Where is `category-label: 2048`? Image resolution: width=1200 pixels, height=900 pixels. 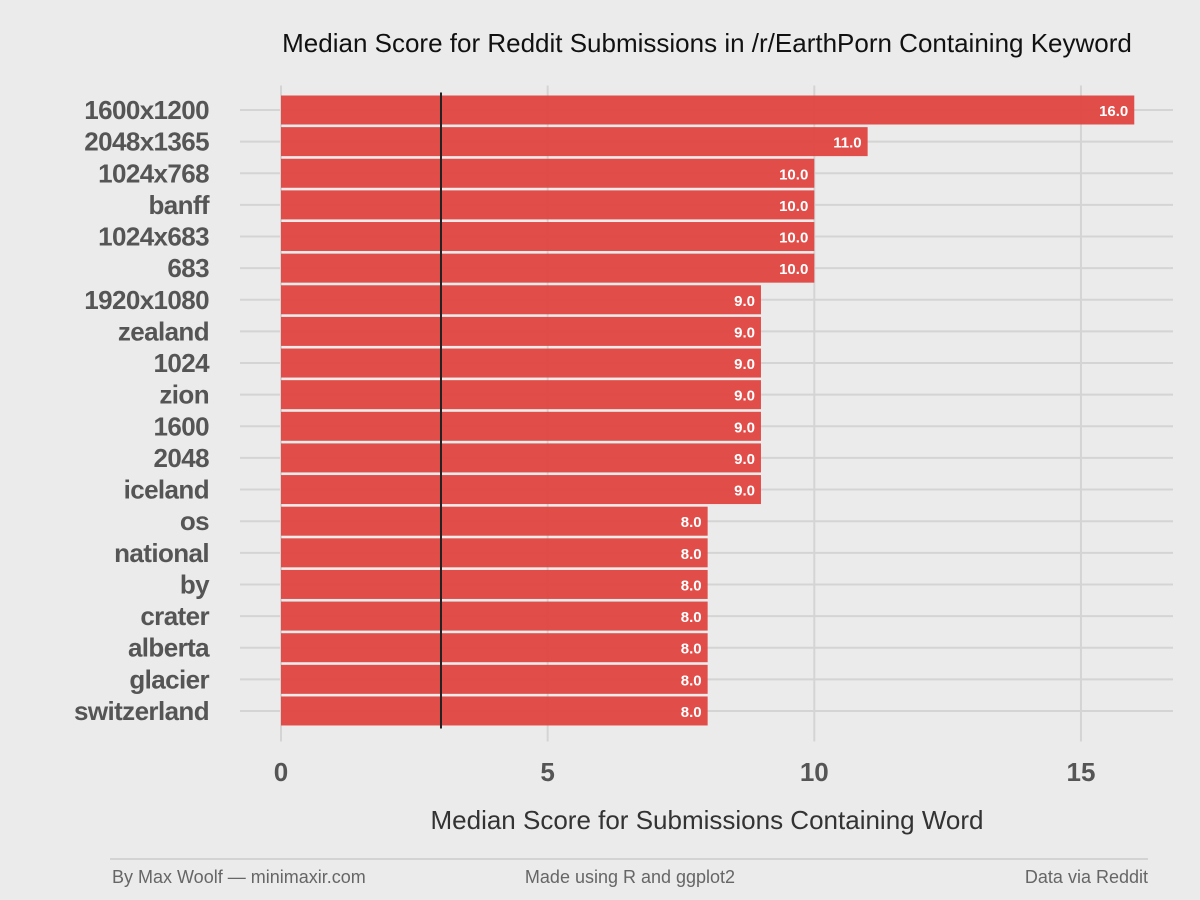 category-label: 2048 is located at coordinates (182, 458).